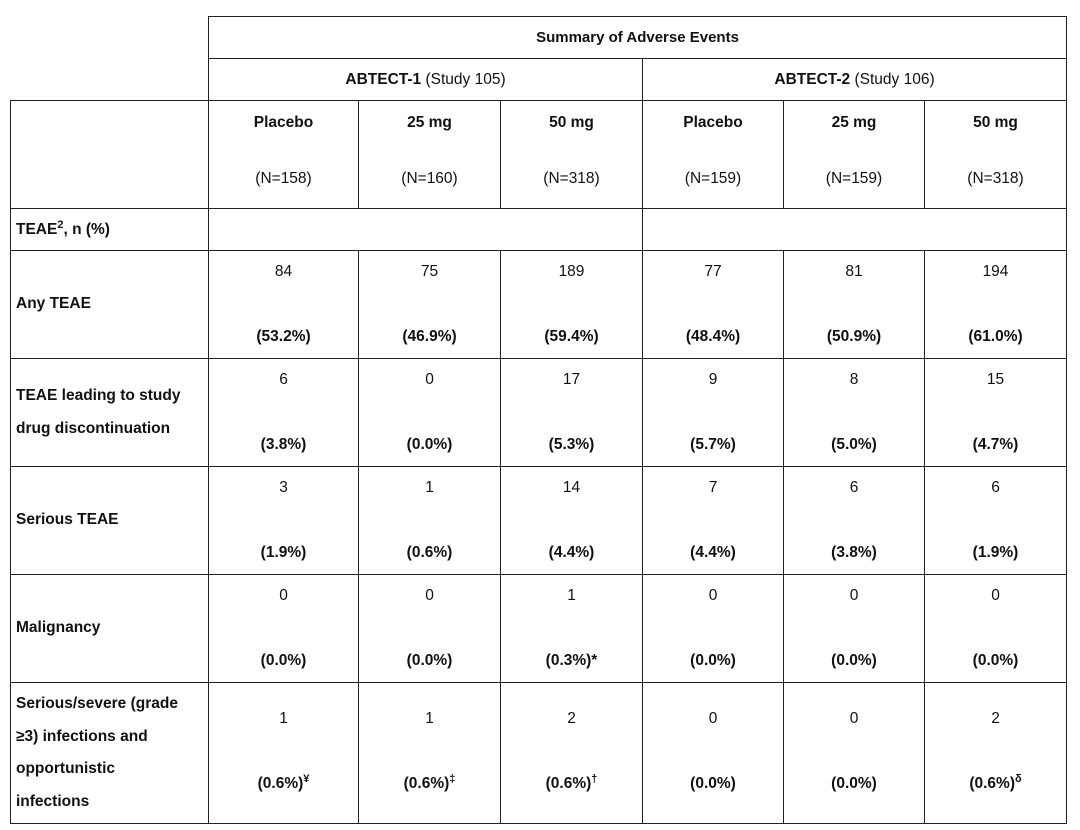  I want to click on value-cell: 17 (5.3%), so click(571, 412).